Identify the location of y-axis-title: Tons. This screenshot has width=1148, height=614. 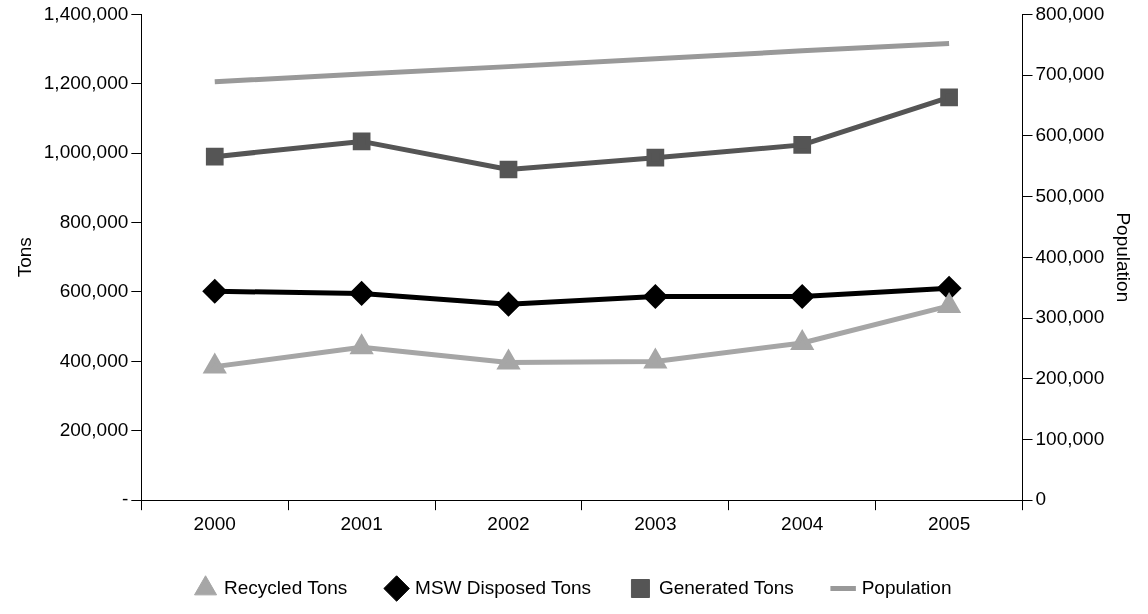
(24, 257).